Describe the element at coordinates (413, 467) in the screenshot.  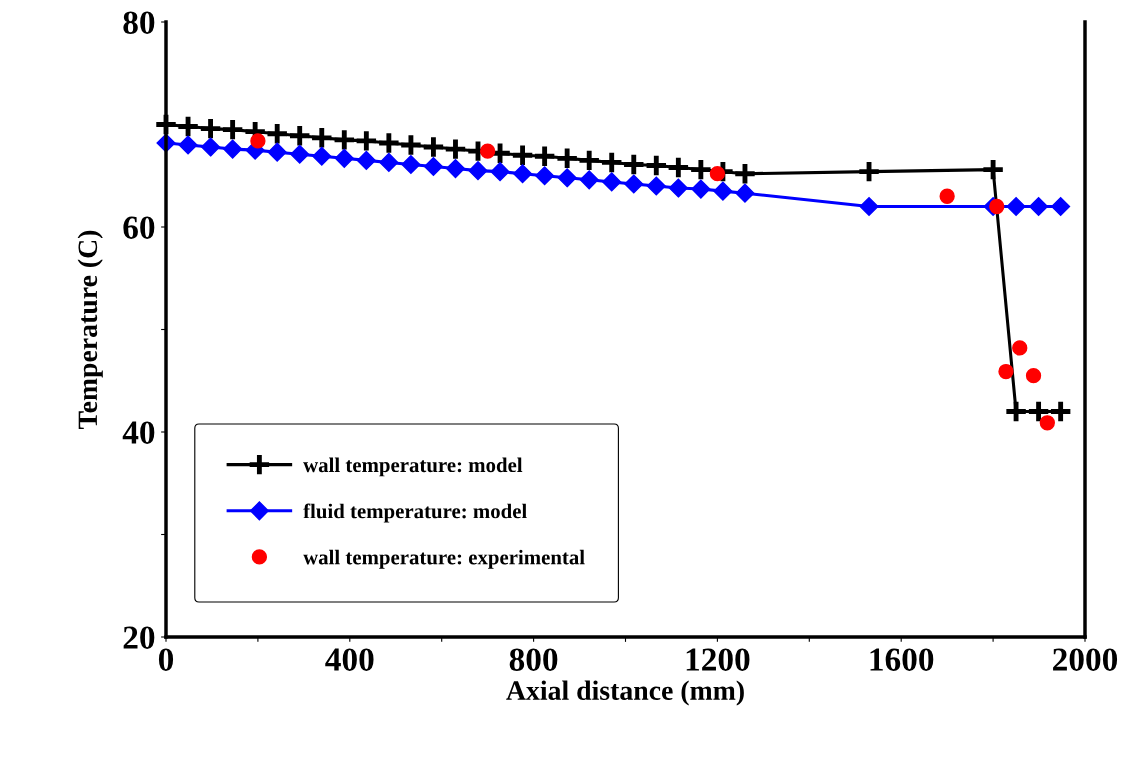
I see `legend-label: wall temperature: model` at that location.